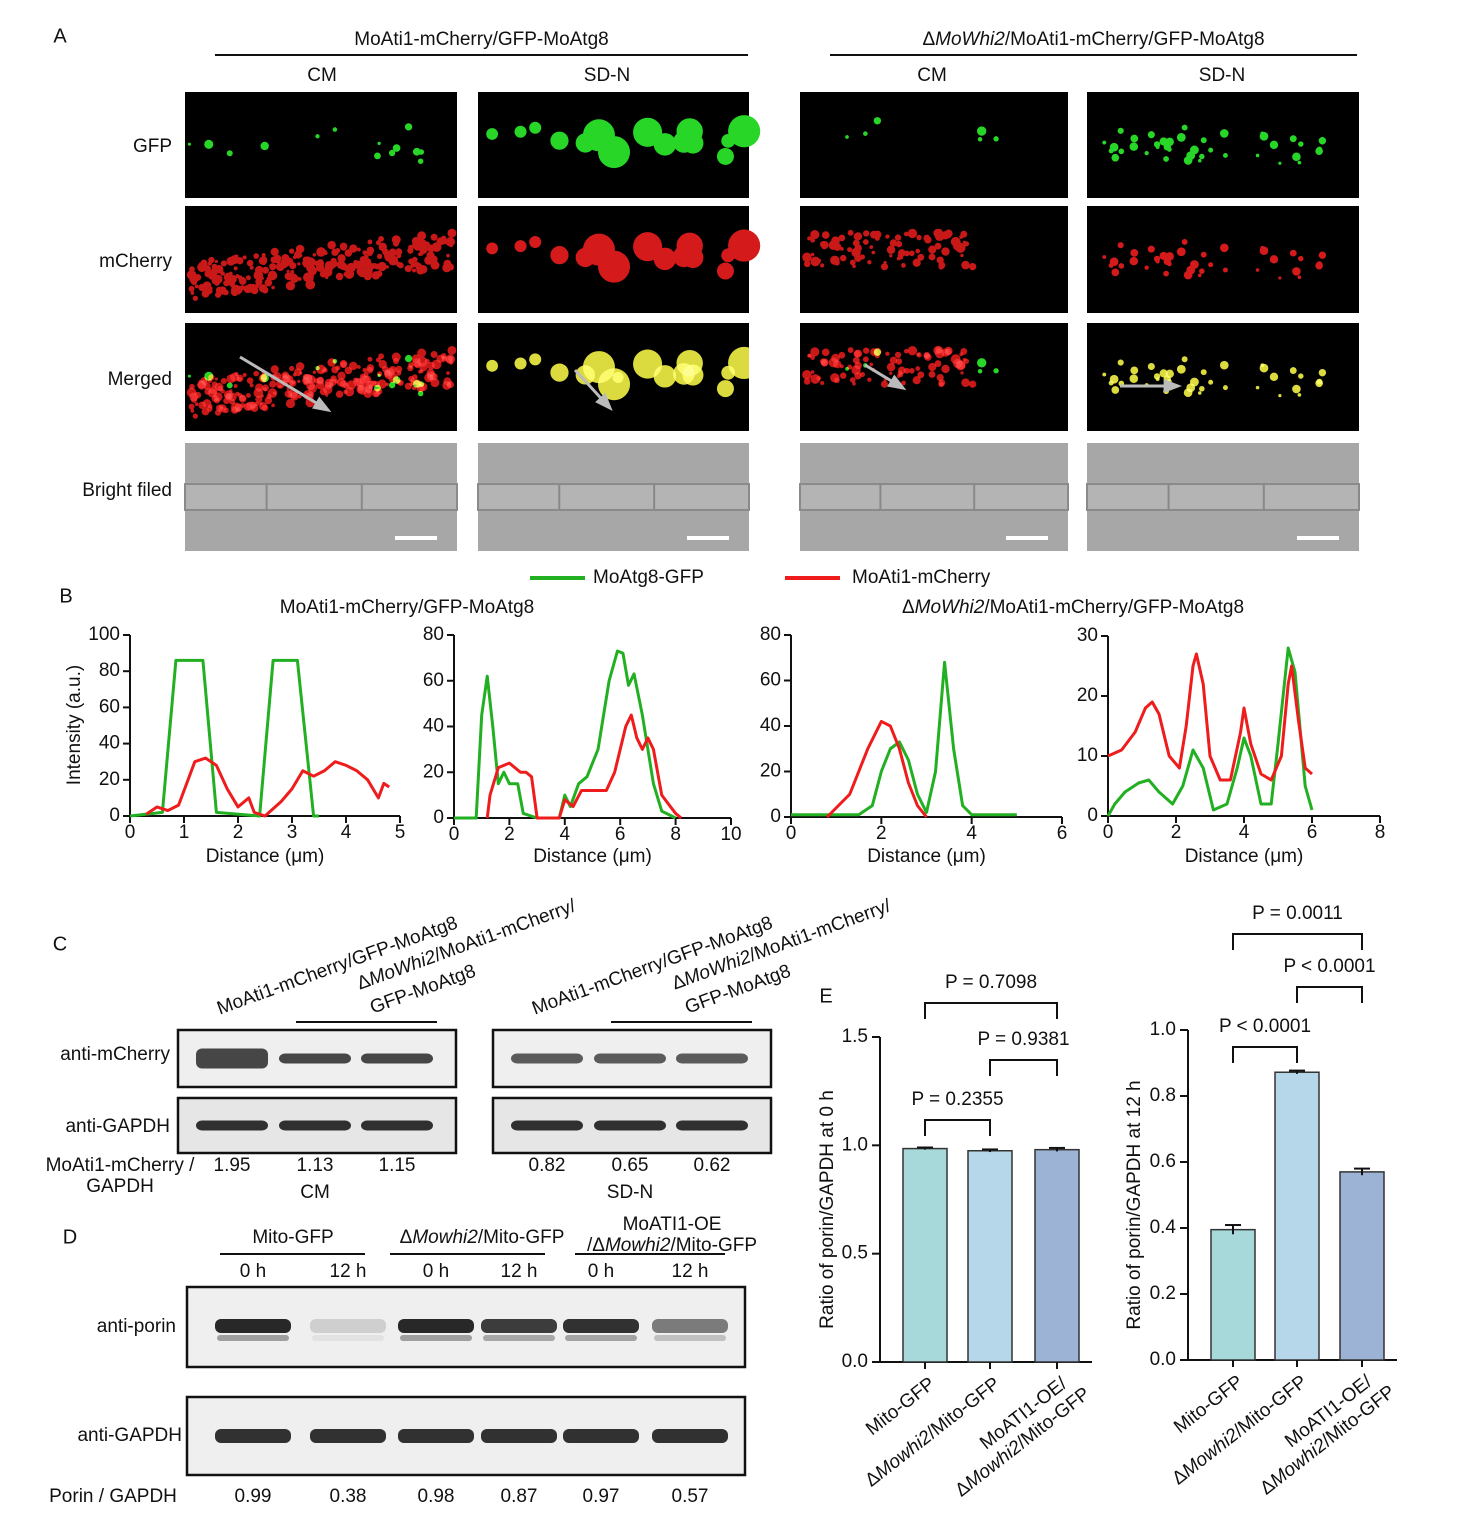  What do you see at coordinates (925, 1255) in the screenshot?
I see `bar` at bounding box center [925, 1255].